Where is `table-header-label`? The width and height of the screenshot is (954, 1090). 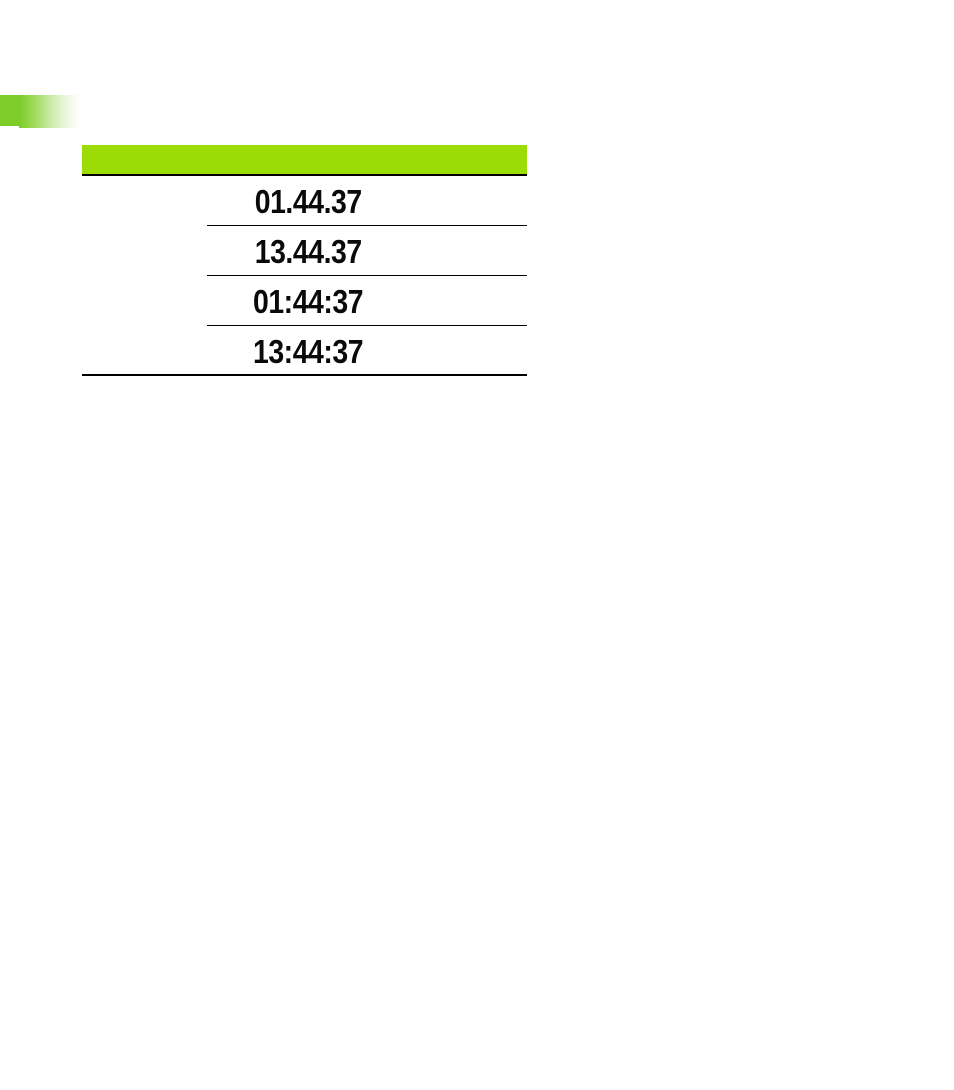
table-header-label is located at coordinates (304, 159).